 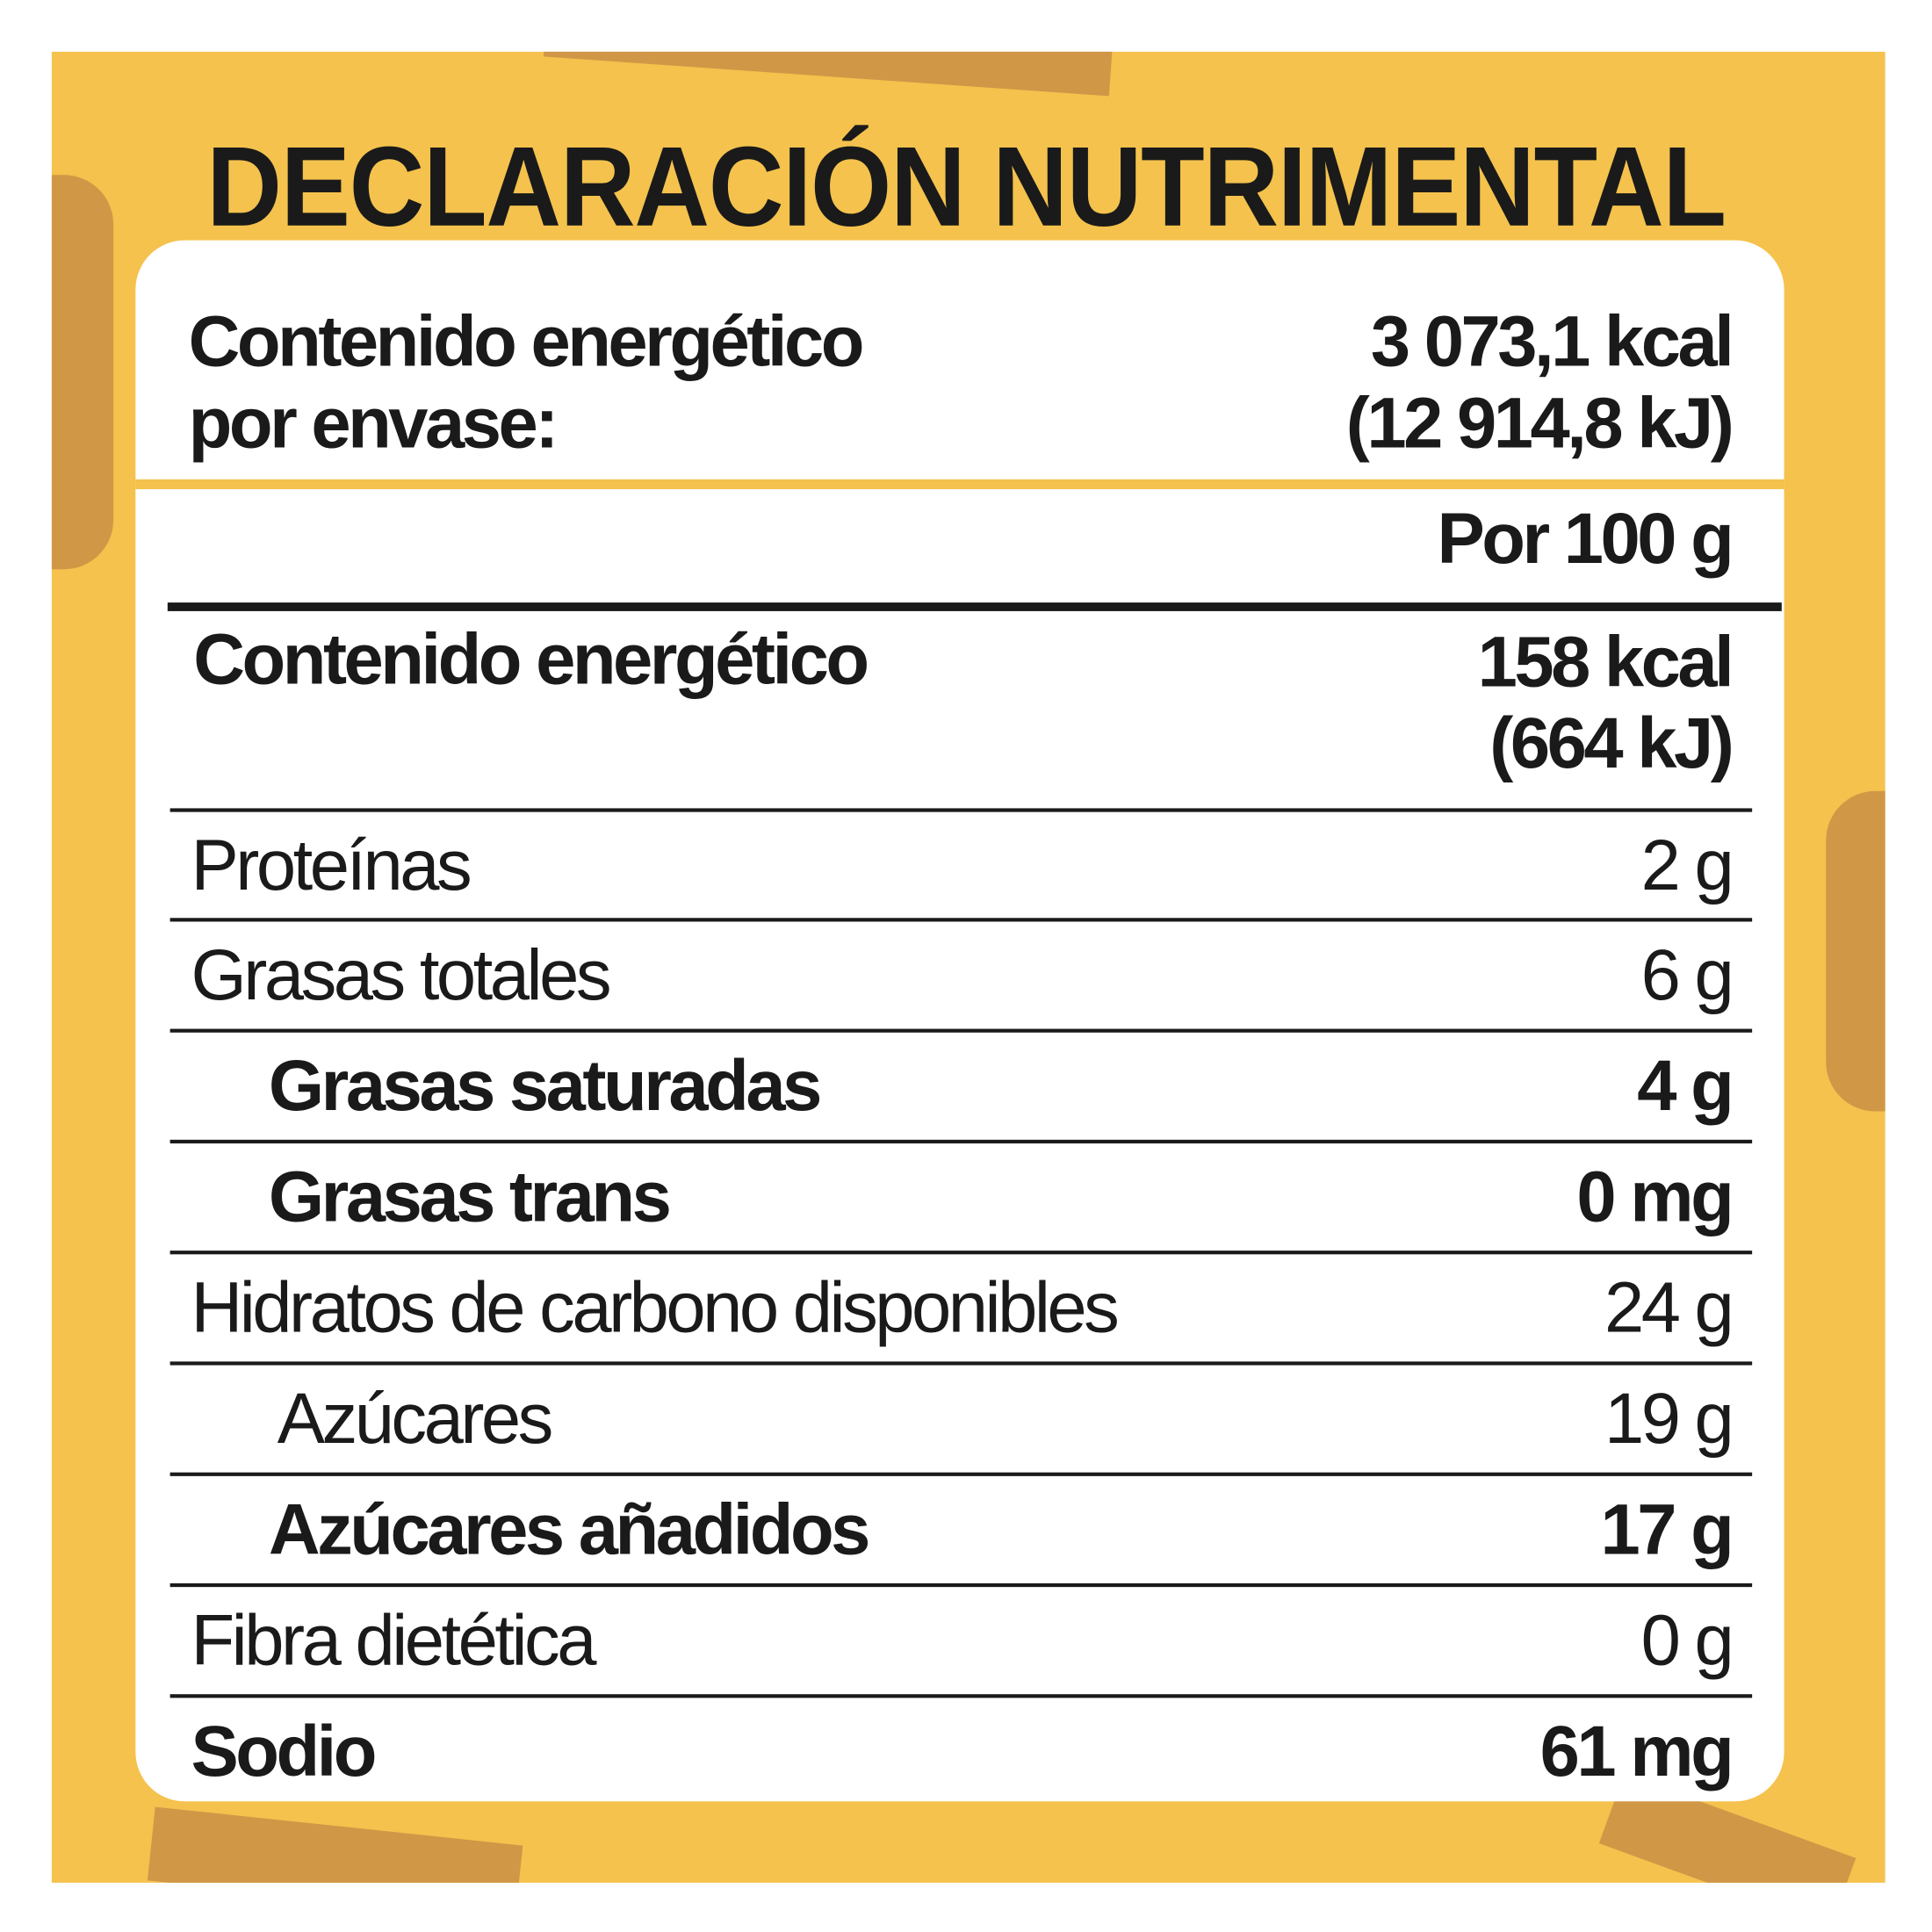 What do you see at coordinates (1687, 1640) in the screenshot?
I see `row-value: 0 g` at bounding box center [1687, 1640].